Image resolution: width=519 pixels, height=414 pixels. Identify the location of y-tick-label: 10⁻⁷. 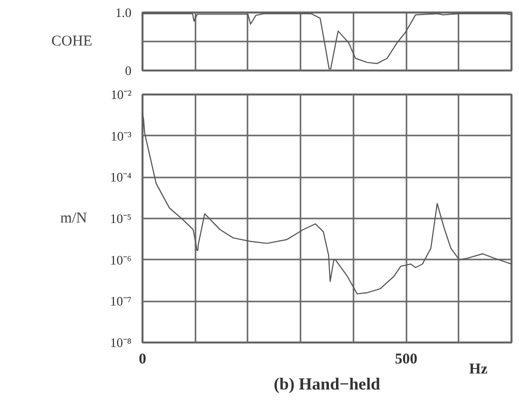
(121, 301).